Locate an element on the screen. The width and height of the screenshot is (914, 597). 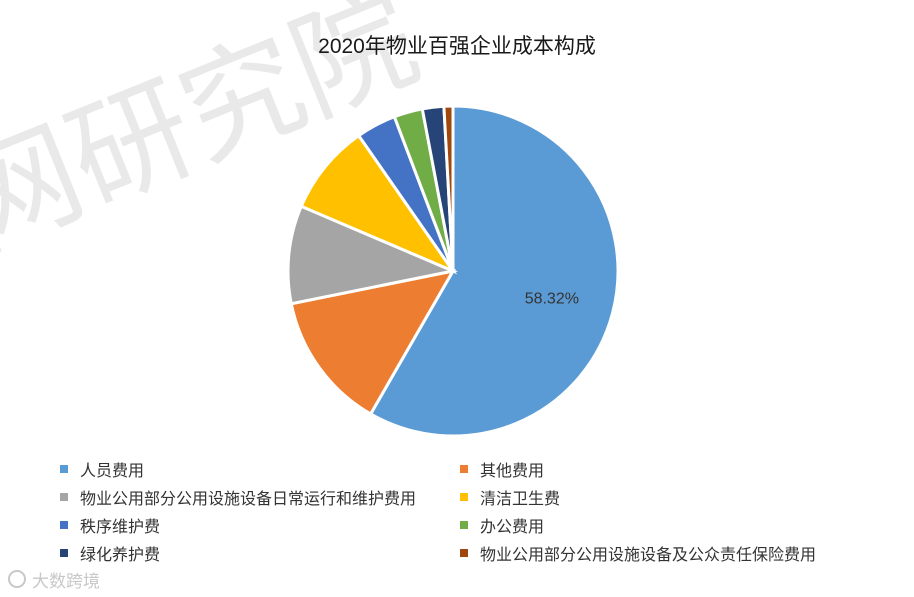
legend-label: 其他费用 is located at coordinates (512, 471).